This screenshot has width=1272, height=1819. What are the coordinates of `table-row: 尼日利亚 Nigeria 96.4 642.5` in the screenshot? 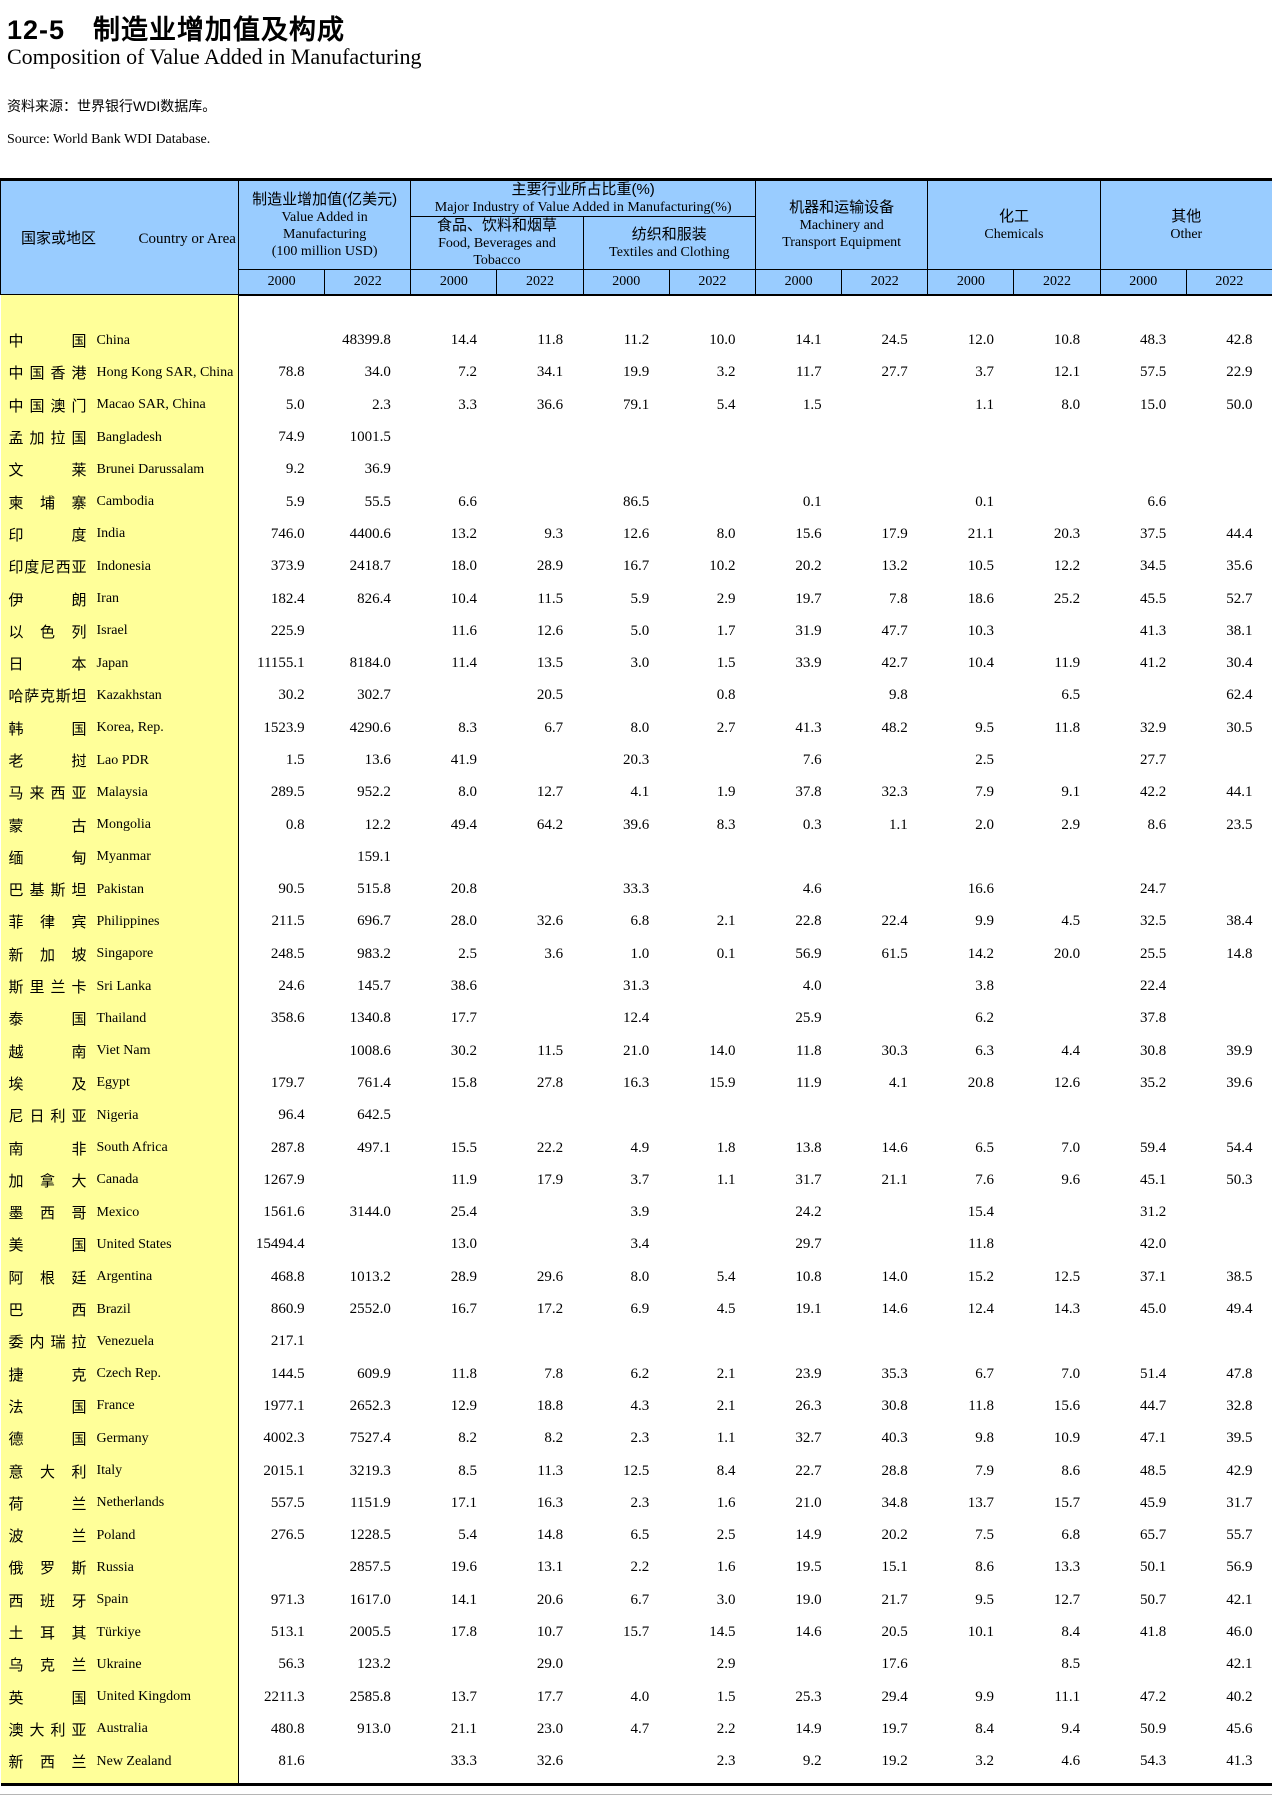 It's located at (636, 1115).